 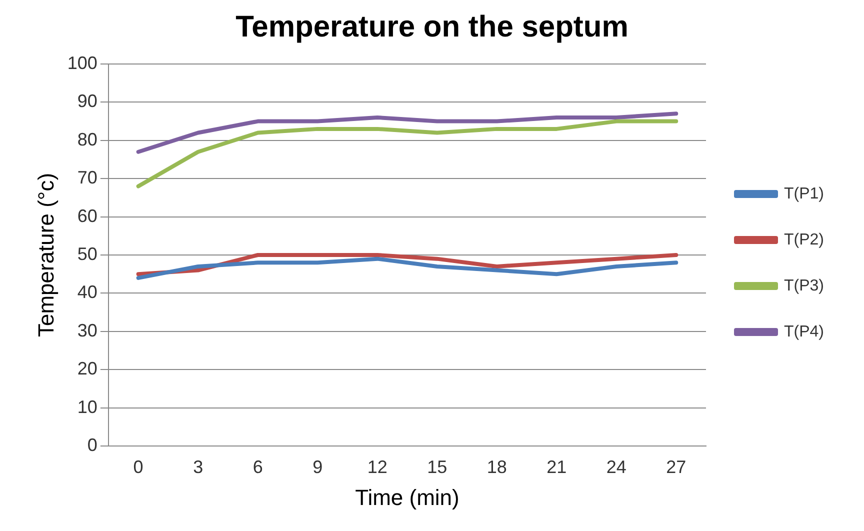 What do you see at coordinates (804, 331) in the screenshot?
I see `legend-label: T(P4)` at bounding box center [804, 331].